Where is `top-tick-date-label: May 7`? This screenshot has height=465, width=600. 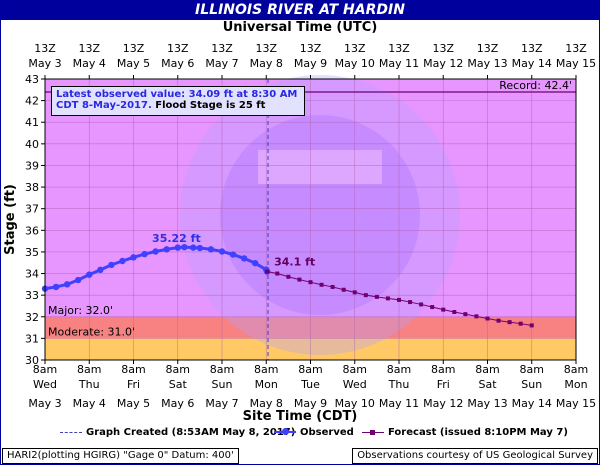
top-tick-date-label: May 7 is located at coordinates (221, 63).